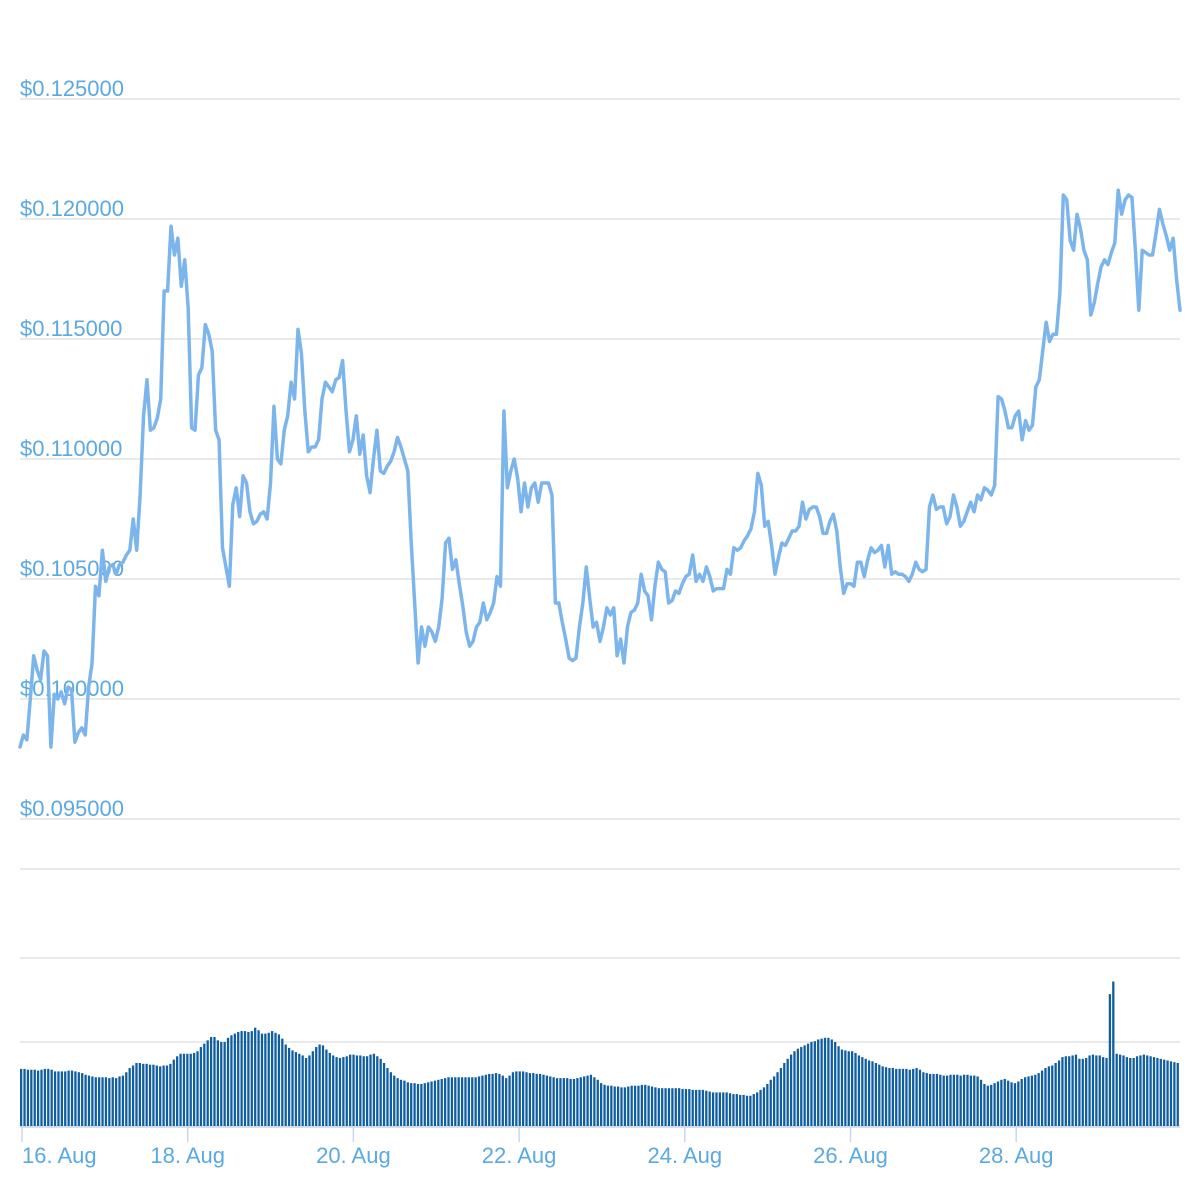  Describe the element at coordinates (1016, 1155) in the screenshot. I see `x-tick-label: 28. Aug` at that location.